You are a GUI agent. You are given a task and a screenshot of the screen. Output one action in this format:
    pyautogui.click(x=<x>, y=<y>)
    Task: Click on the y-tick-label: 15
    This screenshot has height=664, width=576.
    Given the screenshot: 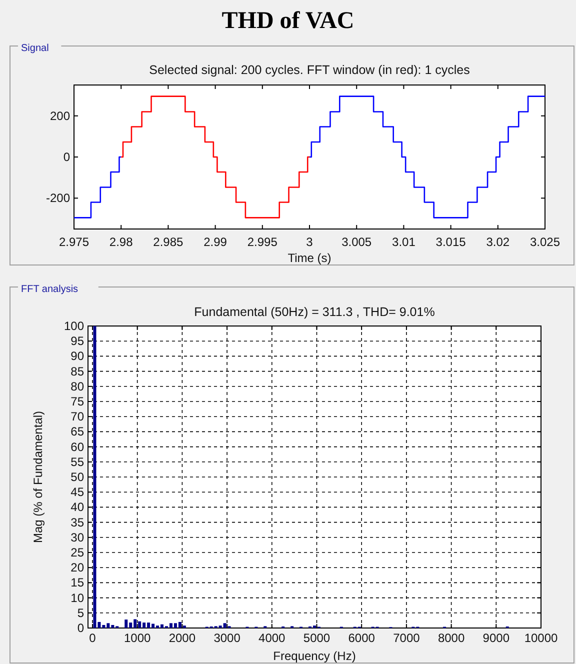 What is the action you would take?
    pyautogui.click(x=77, y=583)
    